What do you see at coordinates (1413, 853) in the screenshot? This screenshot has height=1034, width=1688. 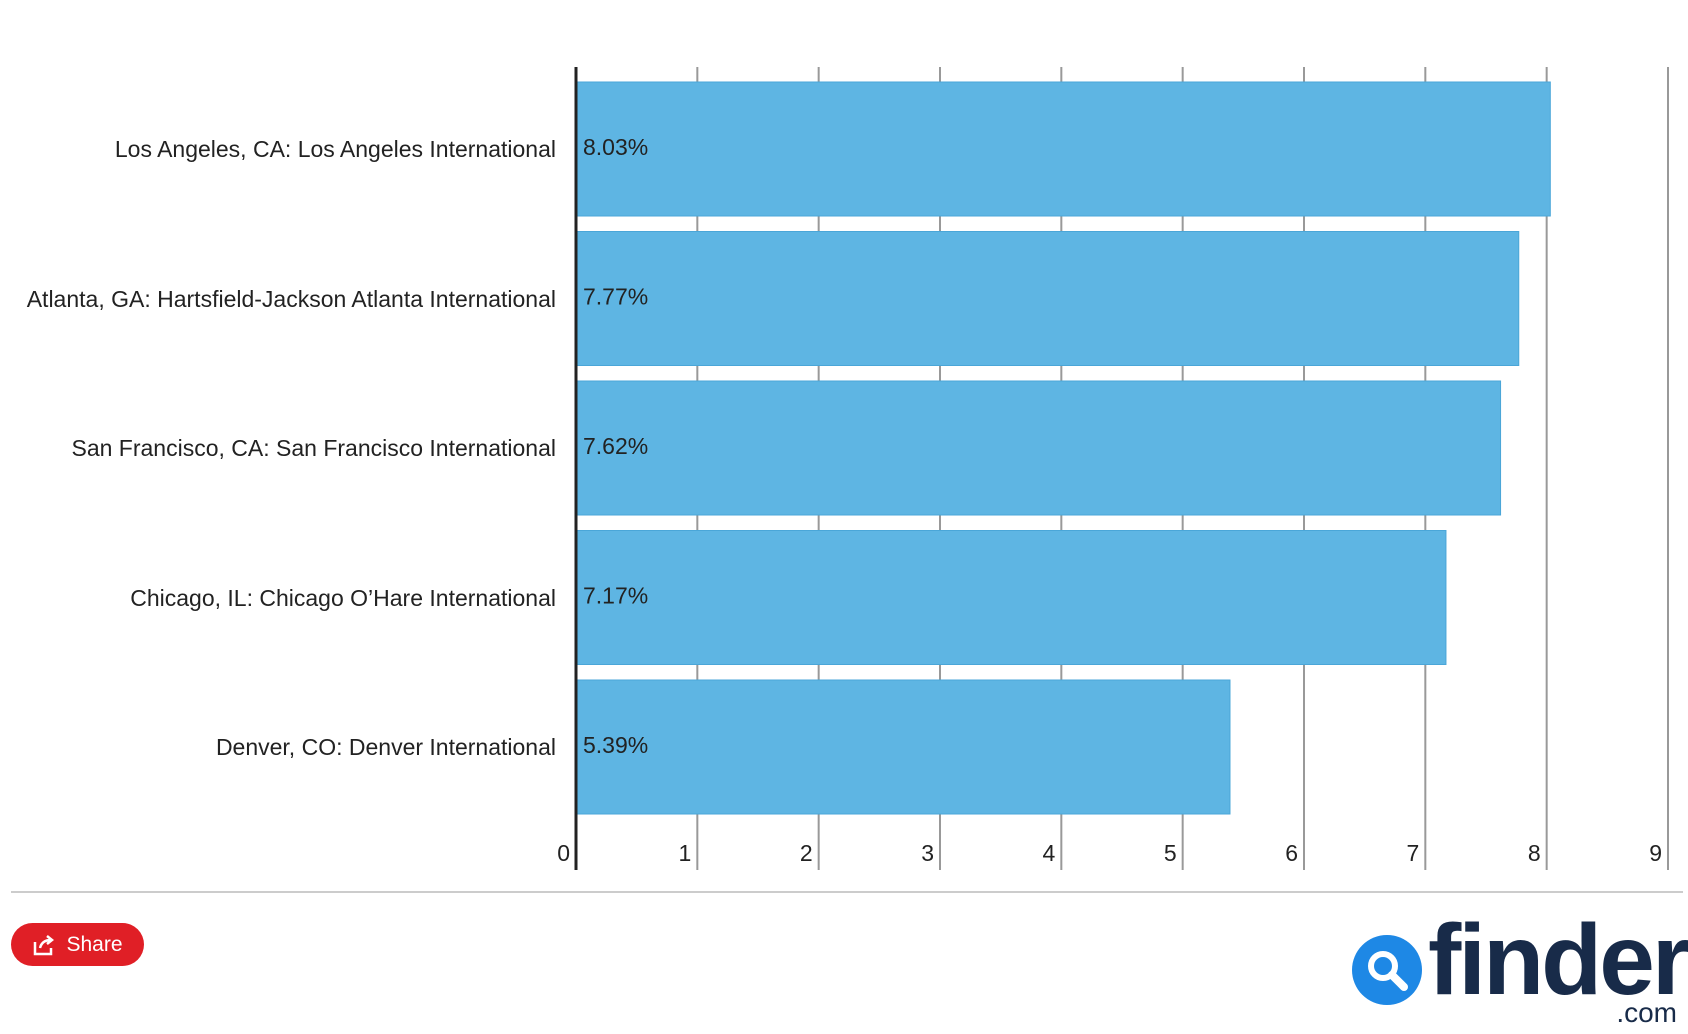 I see `x-tick-label: 7` at bounding box center [1413, 853].